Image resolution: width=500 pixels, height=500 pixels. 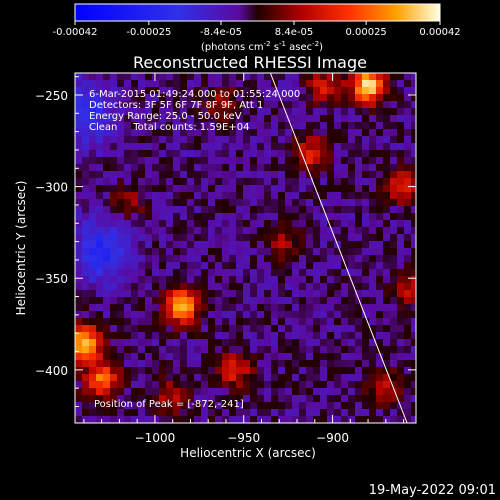 What do you see at coordinates (365, 32) in the screenshot?
I see `colorbar-tick-label: 0.00025` at bounding box center [365, 32].